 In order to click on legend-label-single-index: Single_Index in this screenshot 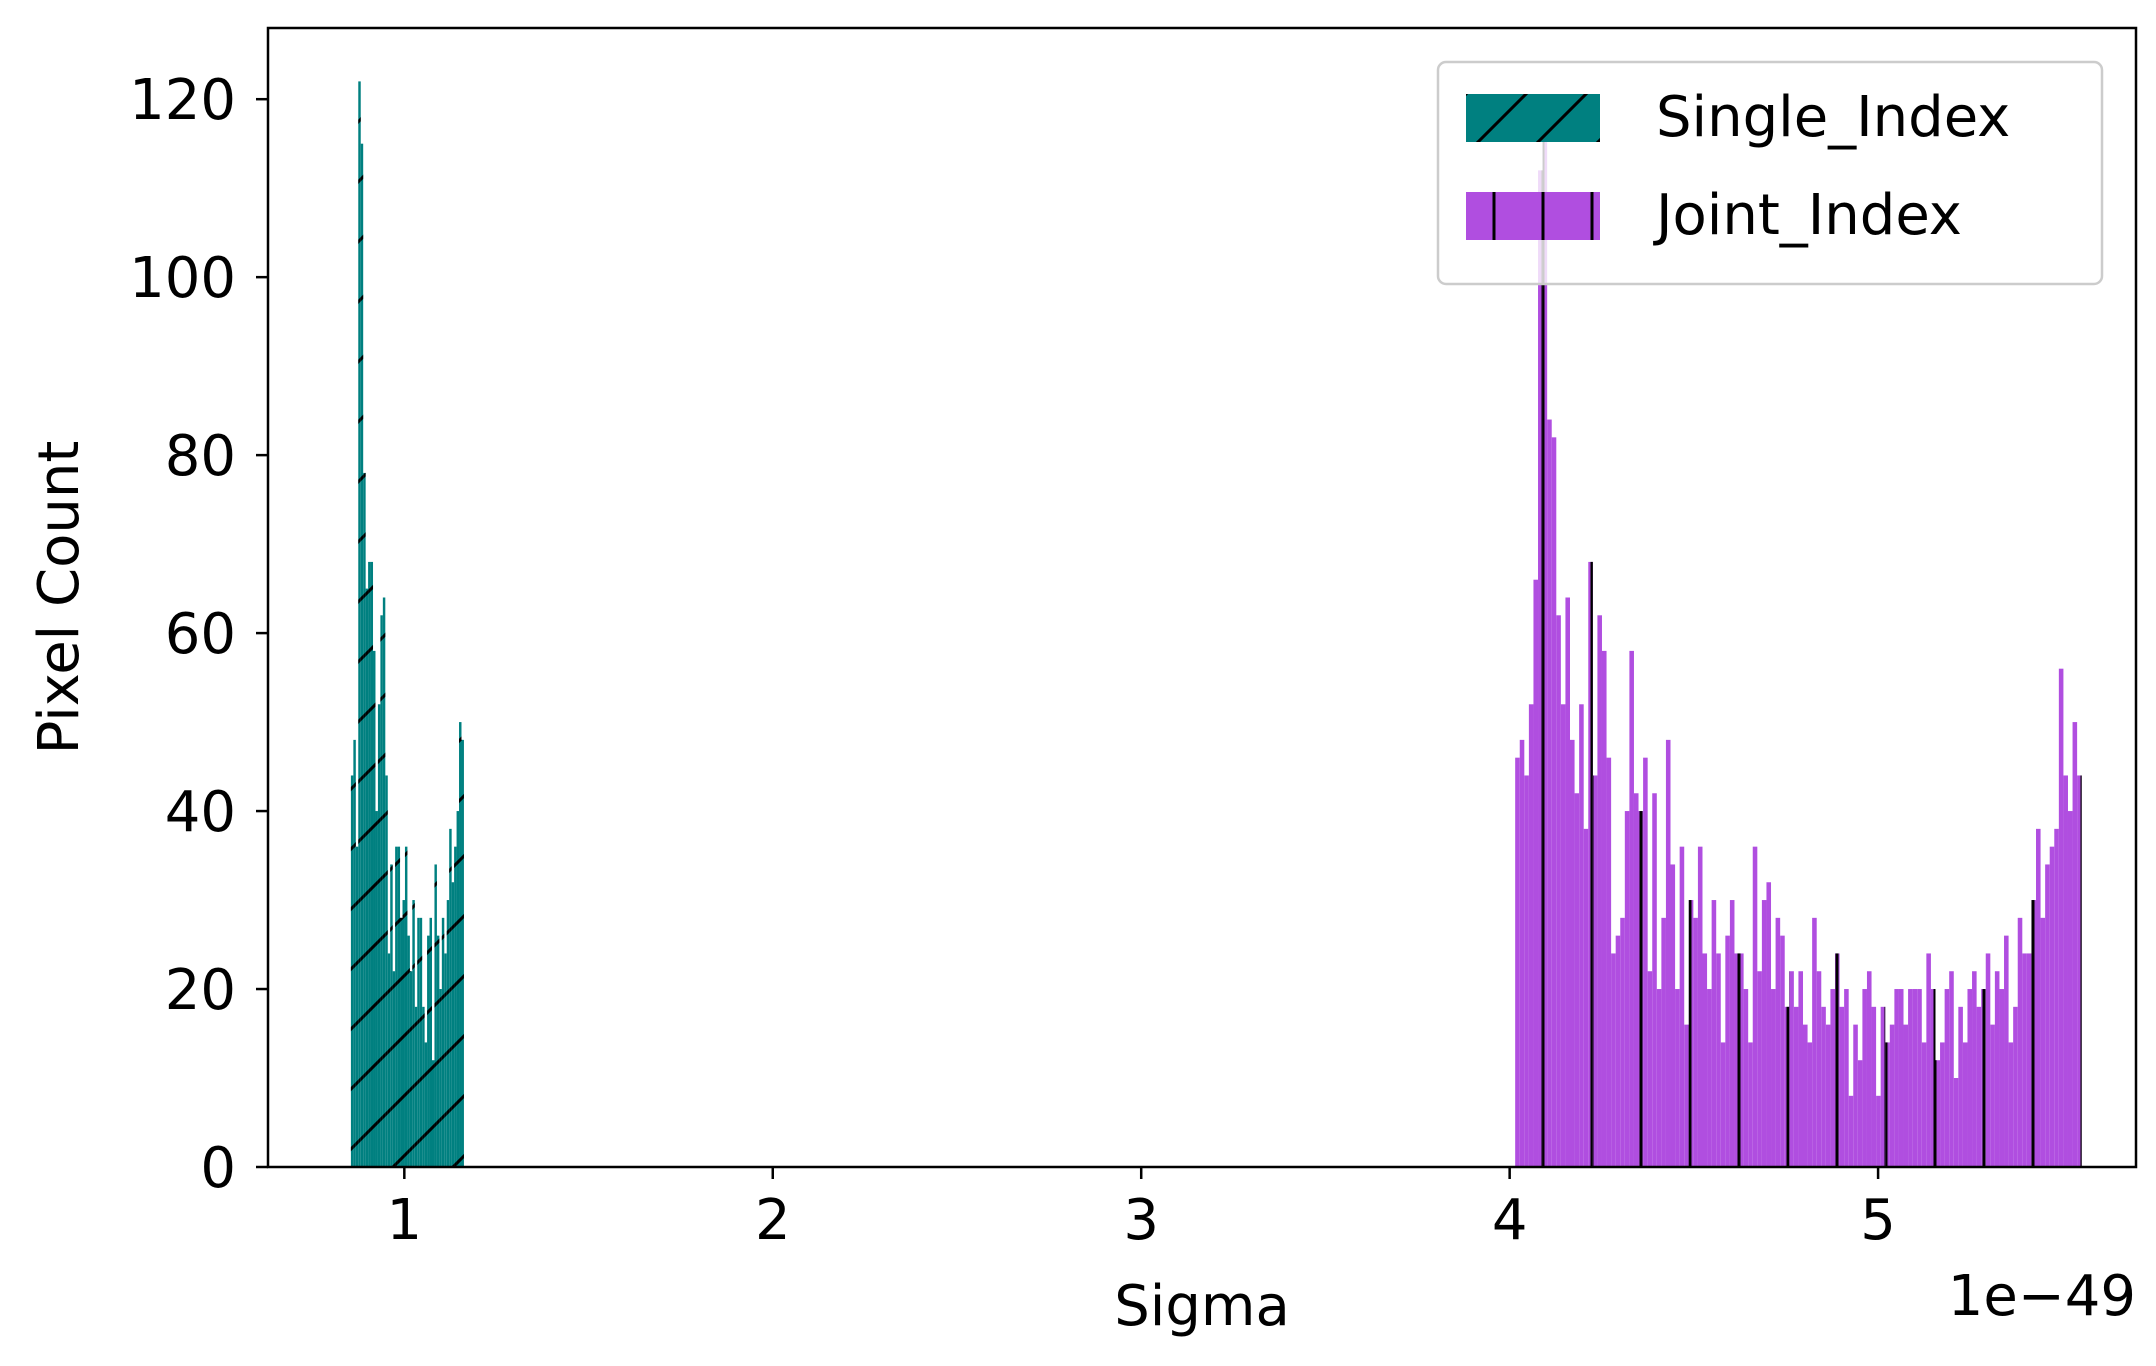, I will do `click(1833, 117)`.